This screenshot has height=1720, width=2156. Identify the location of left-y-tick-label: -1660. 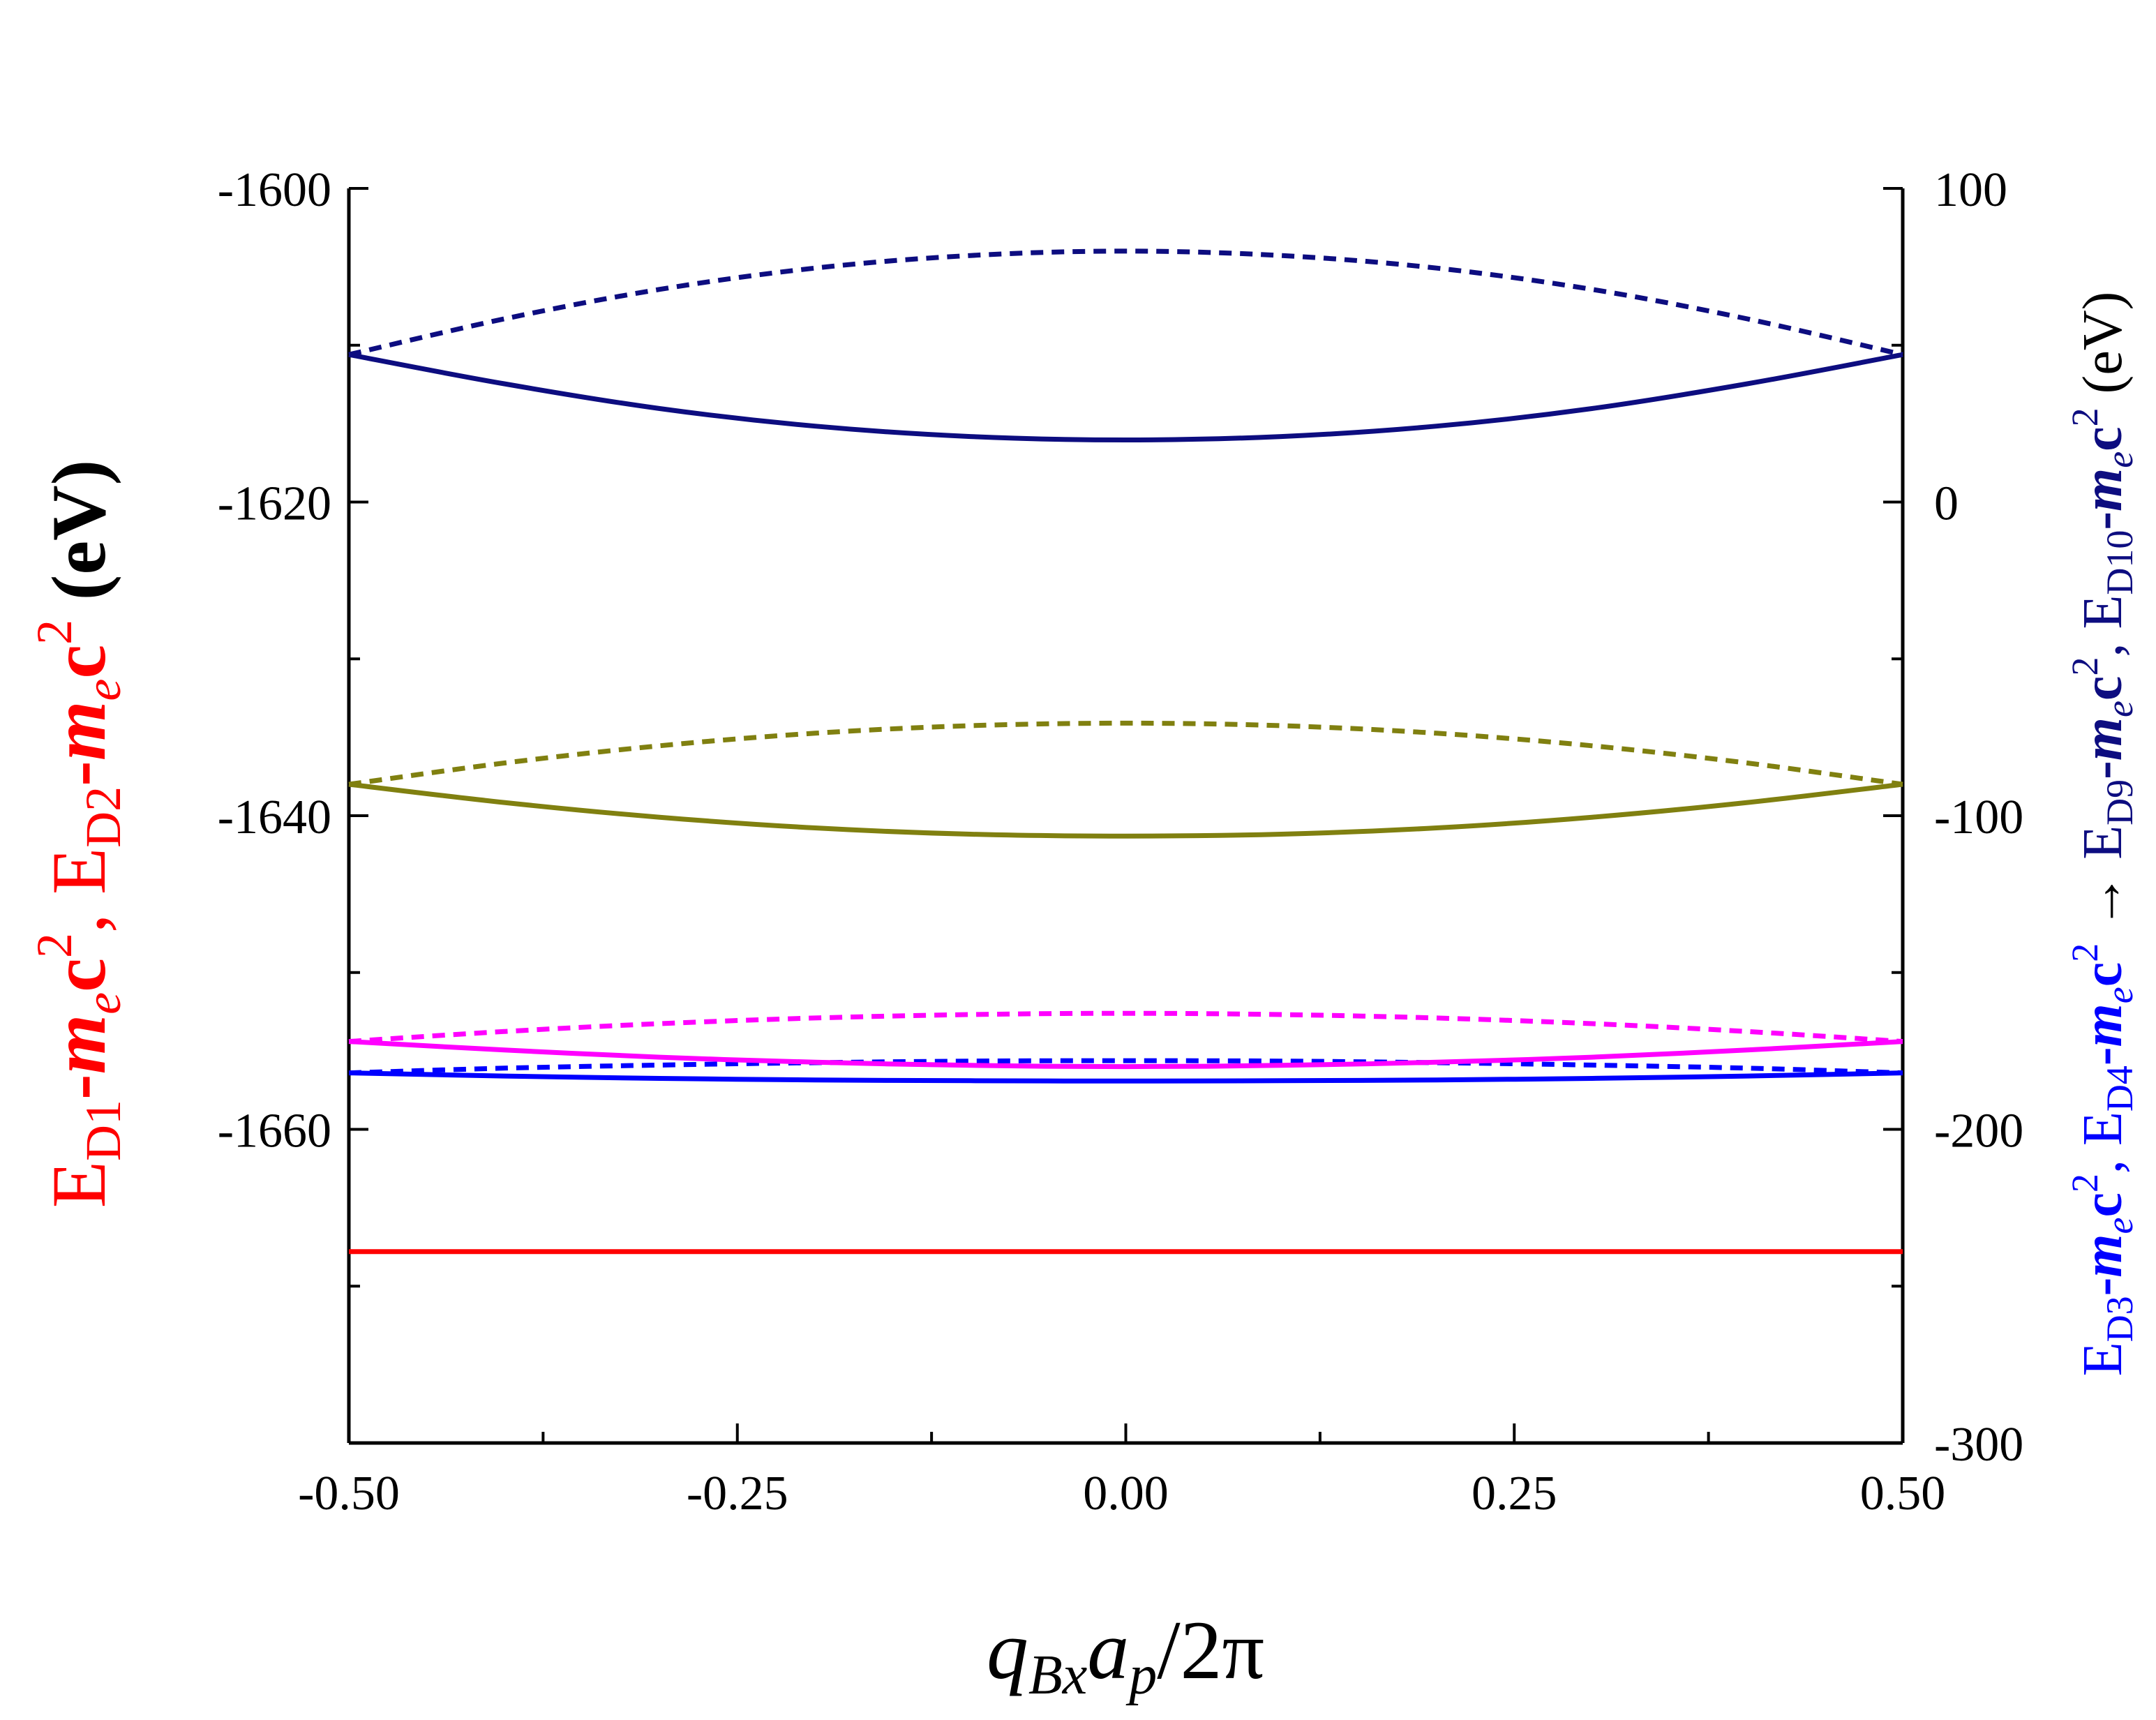
(274, 1131).